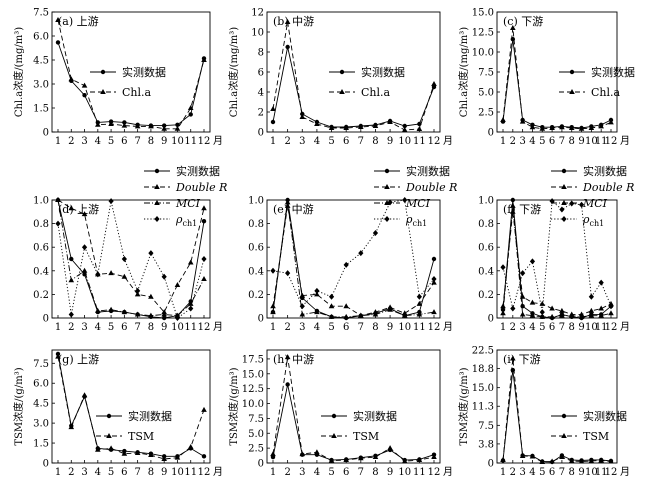 The width and height of the screenshot is (666, 485). What do you see at coordinates (293, 359) in the screenshot?
I see `panel-label: (h) 中游` at bounding box center [293, 359].